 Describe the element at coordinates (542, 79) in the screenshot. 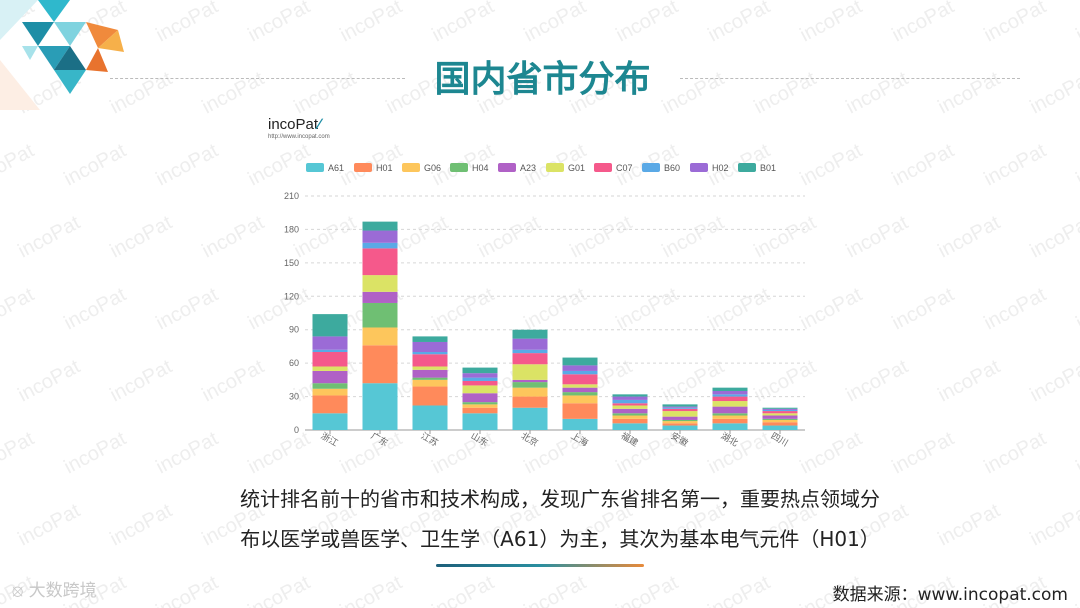

I see `page-title: 国内省市分布` at that location.